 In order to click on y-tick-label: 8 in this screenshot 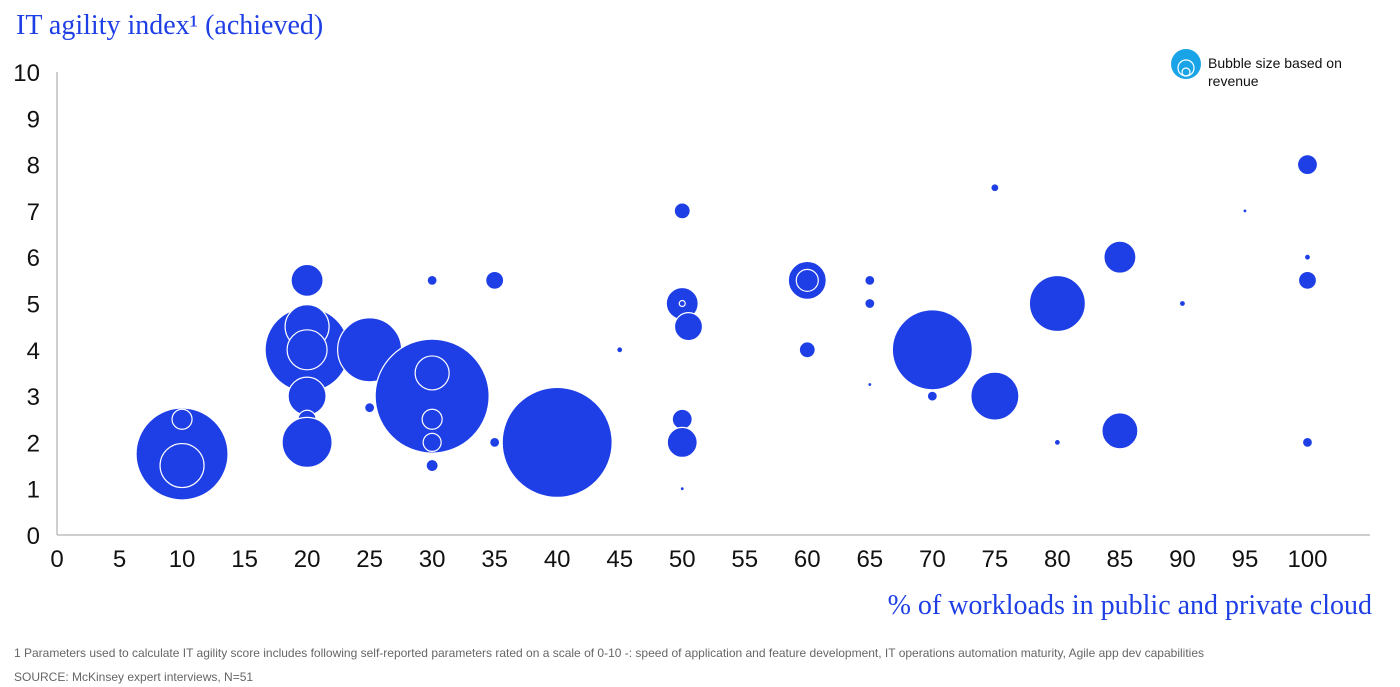, I will do `click(33, 166)`.